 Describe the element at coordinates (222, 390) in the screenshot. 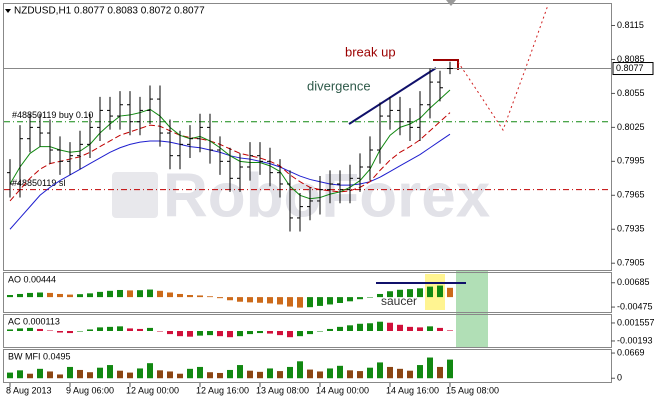

I see `x-tick-label: 12 Aug 16:00` at that location.